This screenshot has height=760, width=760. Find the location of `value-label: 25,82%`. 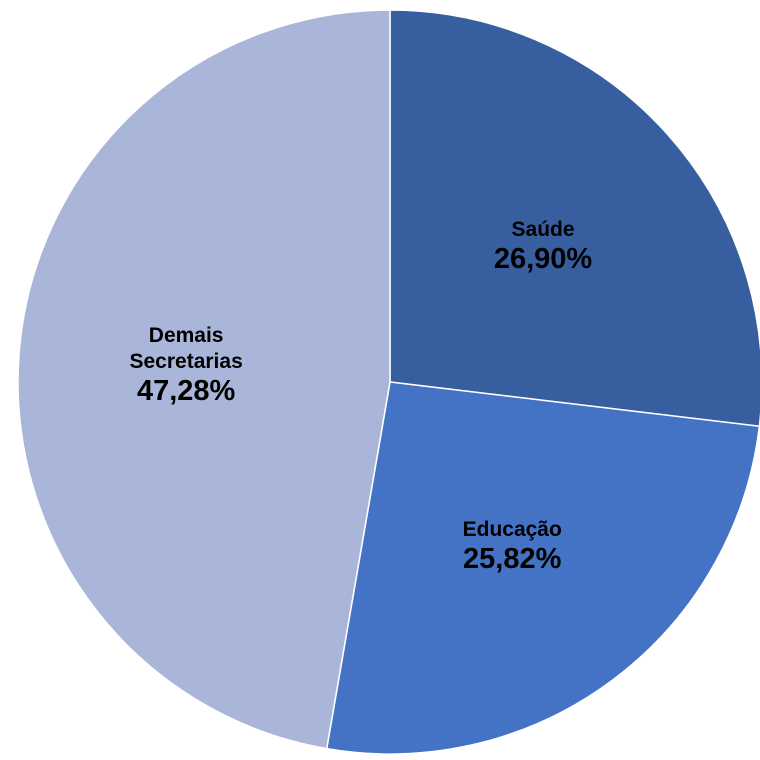

value-label: 25,82% is located at coordinates (512, 559).